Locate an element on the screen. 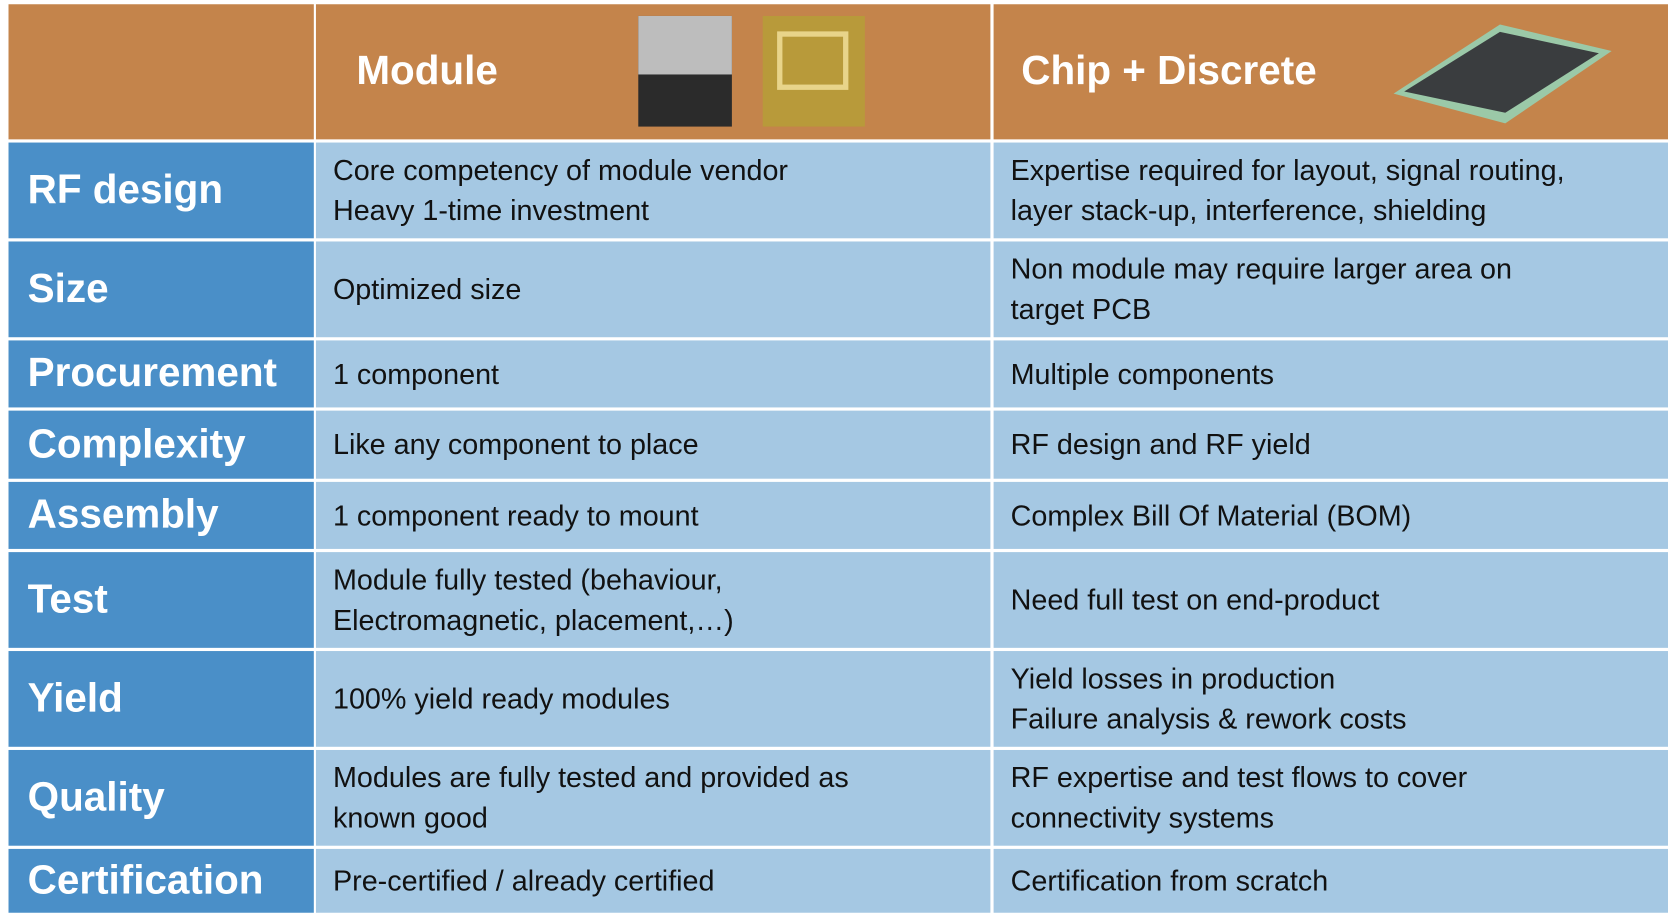 This screenshot has width=1668, height=913. chip-cell: Certification from scratch is located at coordinates (1330, 880).